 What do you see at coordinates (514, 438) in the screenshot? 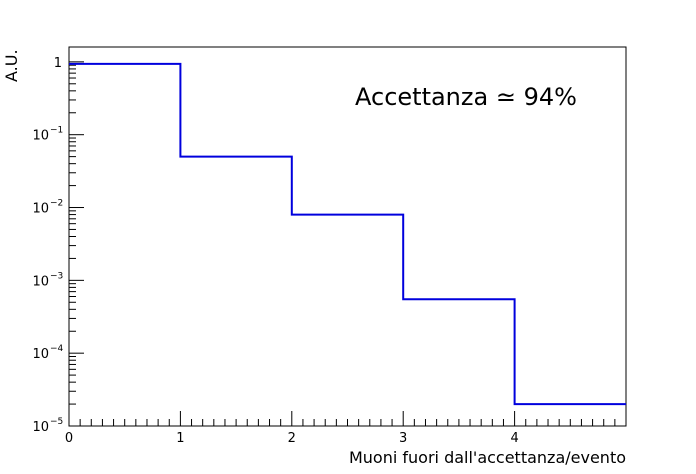
I see `x-tick-label: 4` at bounding box center [514, 438].